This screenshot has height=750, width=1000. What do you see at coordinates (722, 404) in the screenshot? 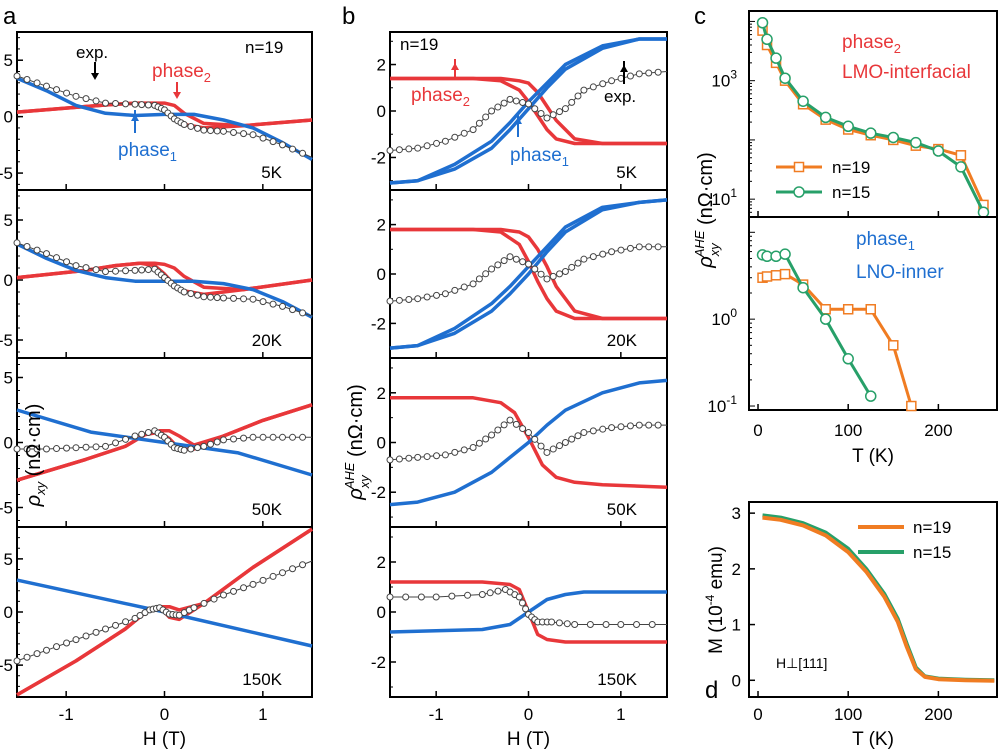
I see `y-tick-label: 10-1` at bounding box center [722, 404].